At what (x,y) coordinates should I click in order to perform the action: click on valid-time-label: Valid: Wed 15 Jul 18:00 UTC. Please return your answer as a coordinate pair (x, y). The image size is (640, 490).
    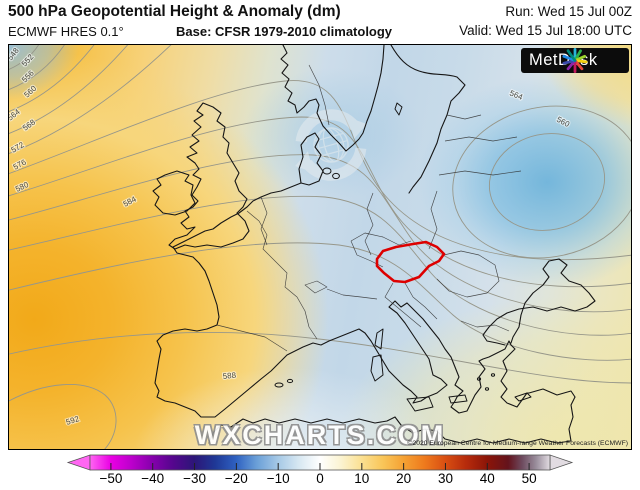
    Looking at the image, I should click on (545, 30).